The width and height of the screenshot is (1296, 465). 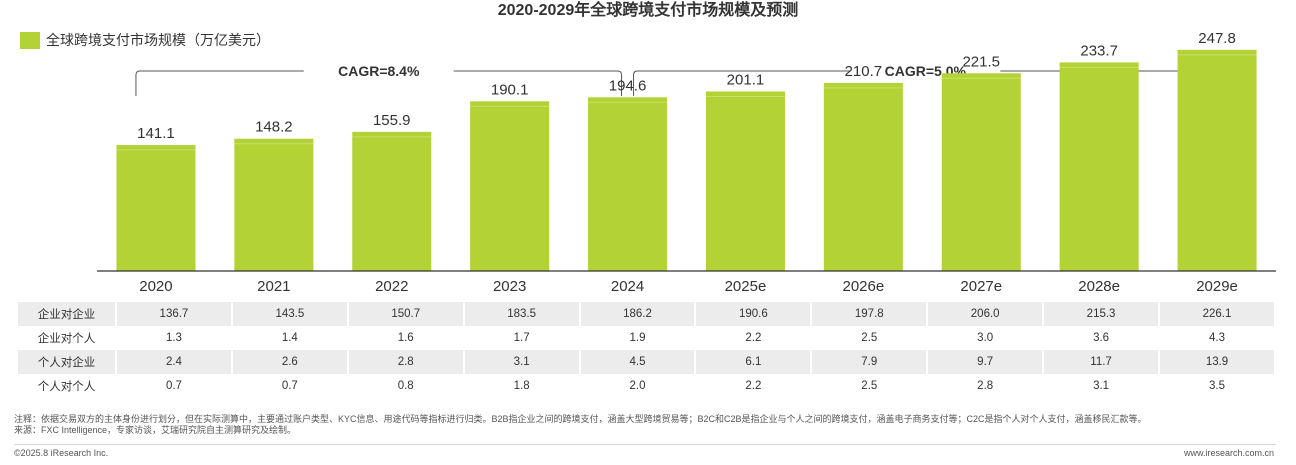 I want to click on value-label-2026e: 210.7, so click(x=864, y=71).